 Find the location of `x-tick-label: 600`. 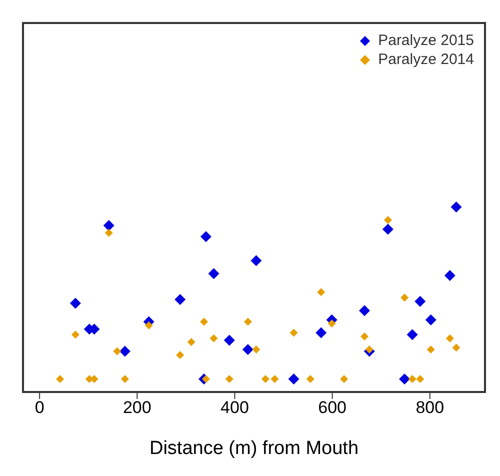

x-tick-label: 600 is located at coordinates (332, 408).